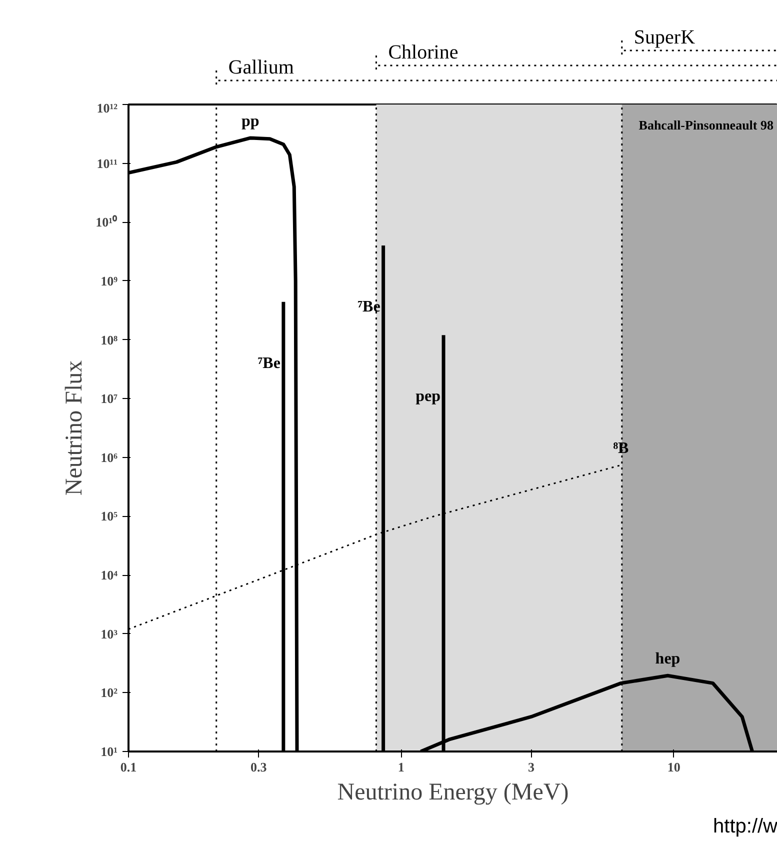  I want to click on ref-line-label: SuperK, so click(665, 37).